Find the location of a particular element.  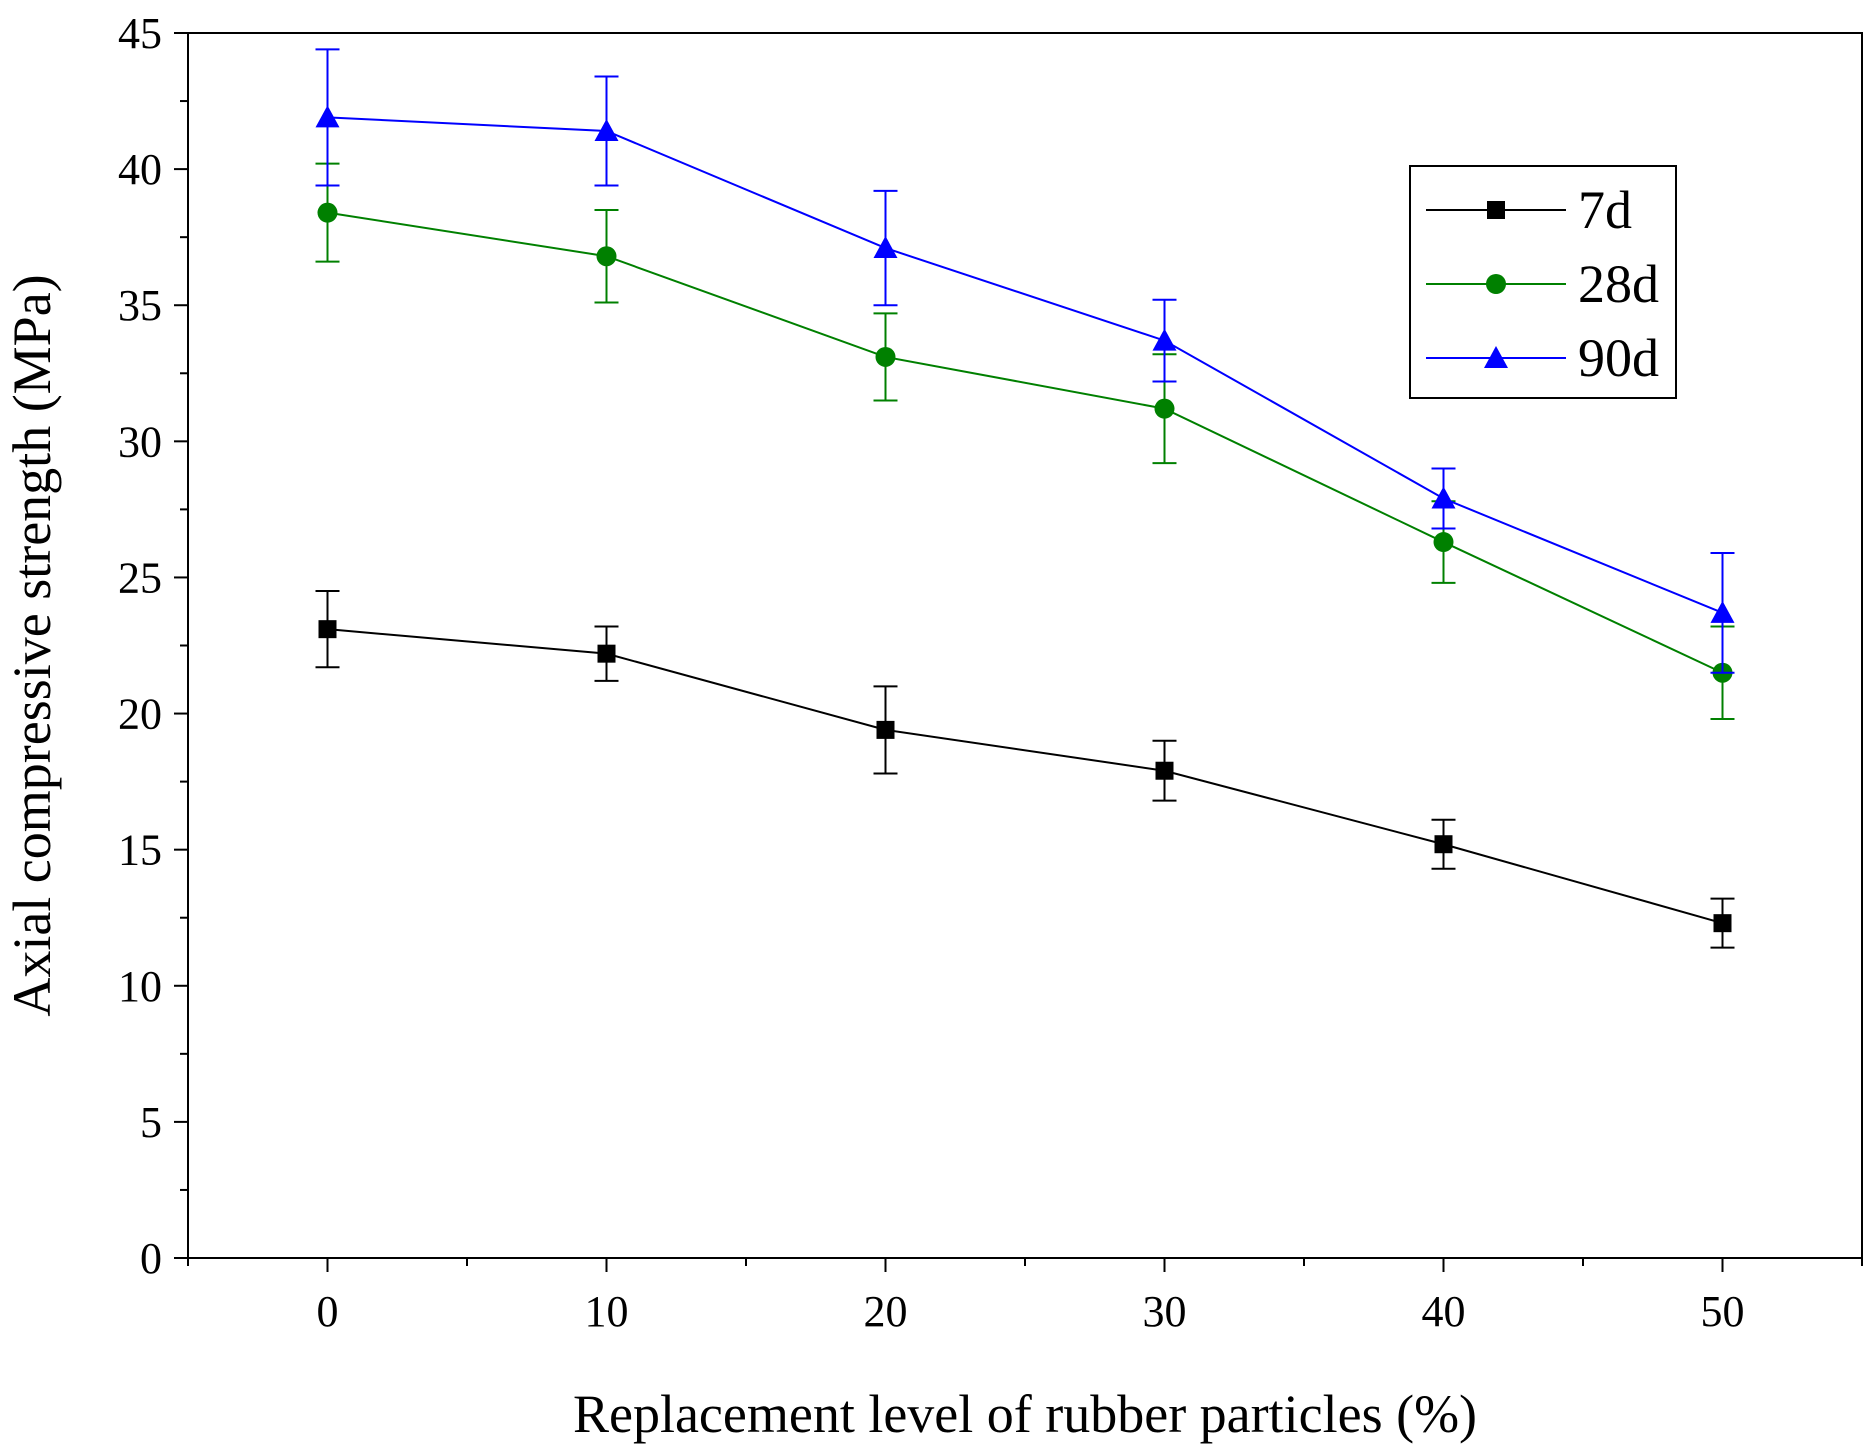

y-tick-label: 20 is located at coordinates (140, 714).